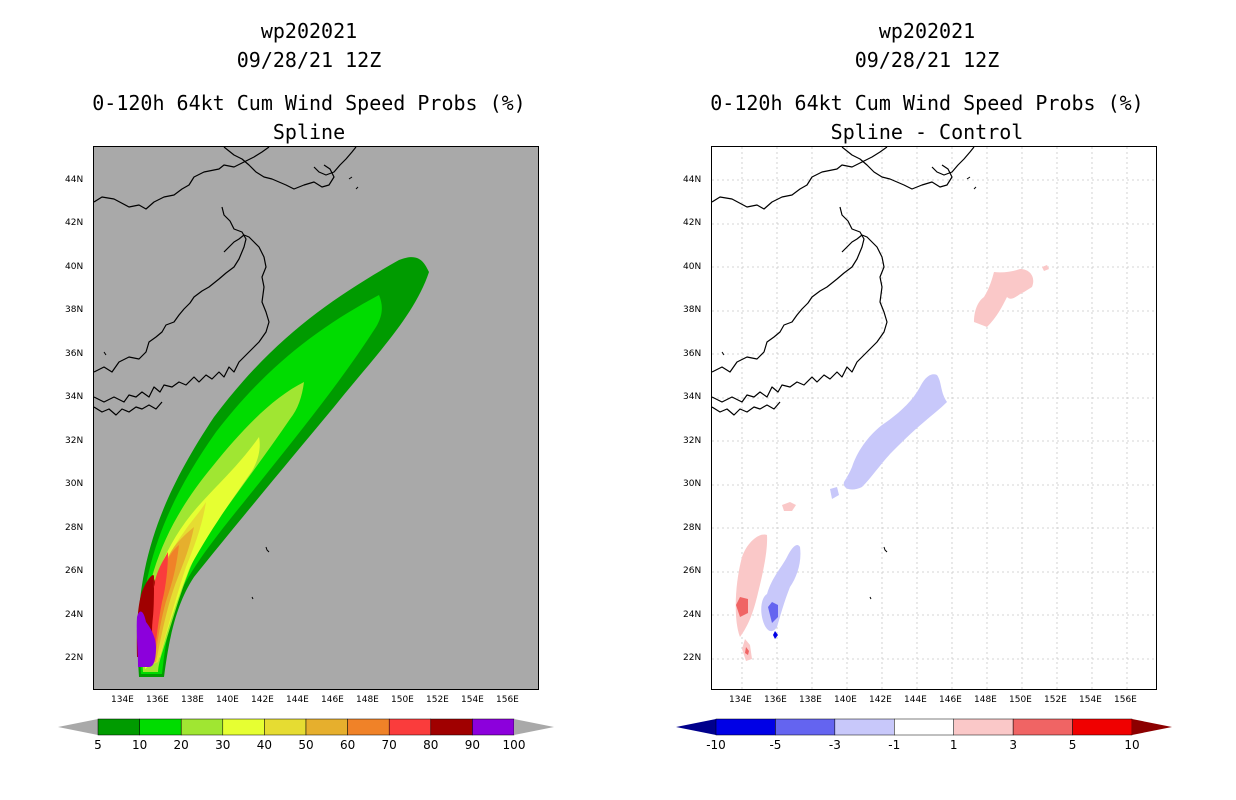 The width and height of the screenshot is (1236, 800). Describe the element at coordinates (367, 700) in the screenshot. I see `left-lon-label: 148E` at that location.